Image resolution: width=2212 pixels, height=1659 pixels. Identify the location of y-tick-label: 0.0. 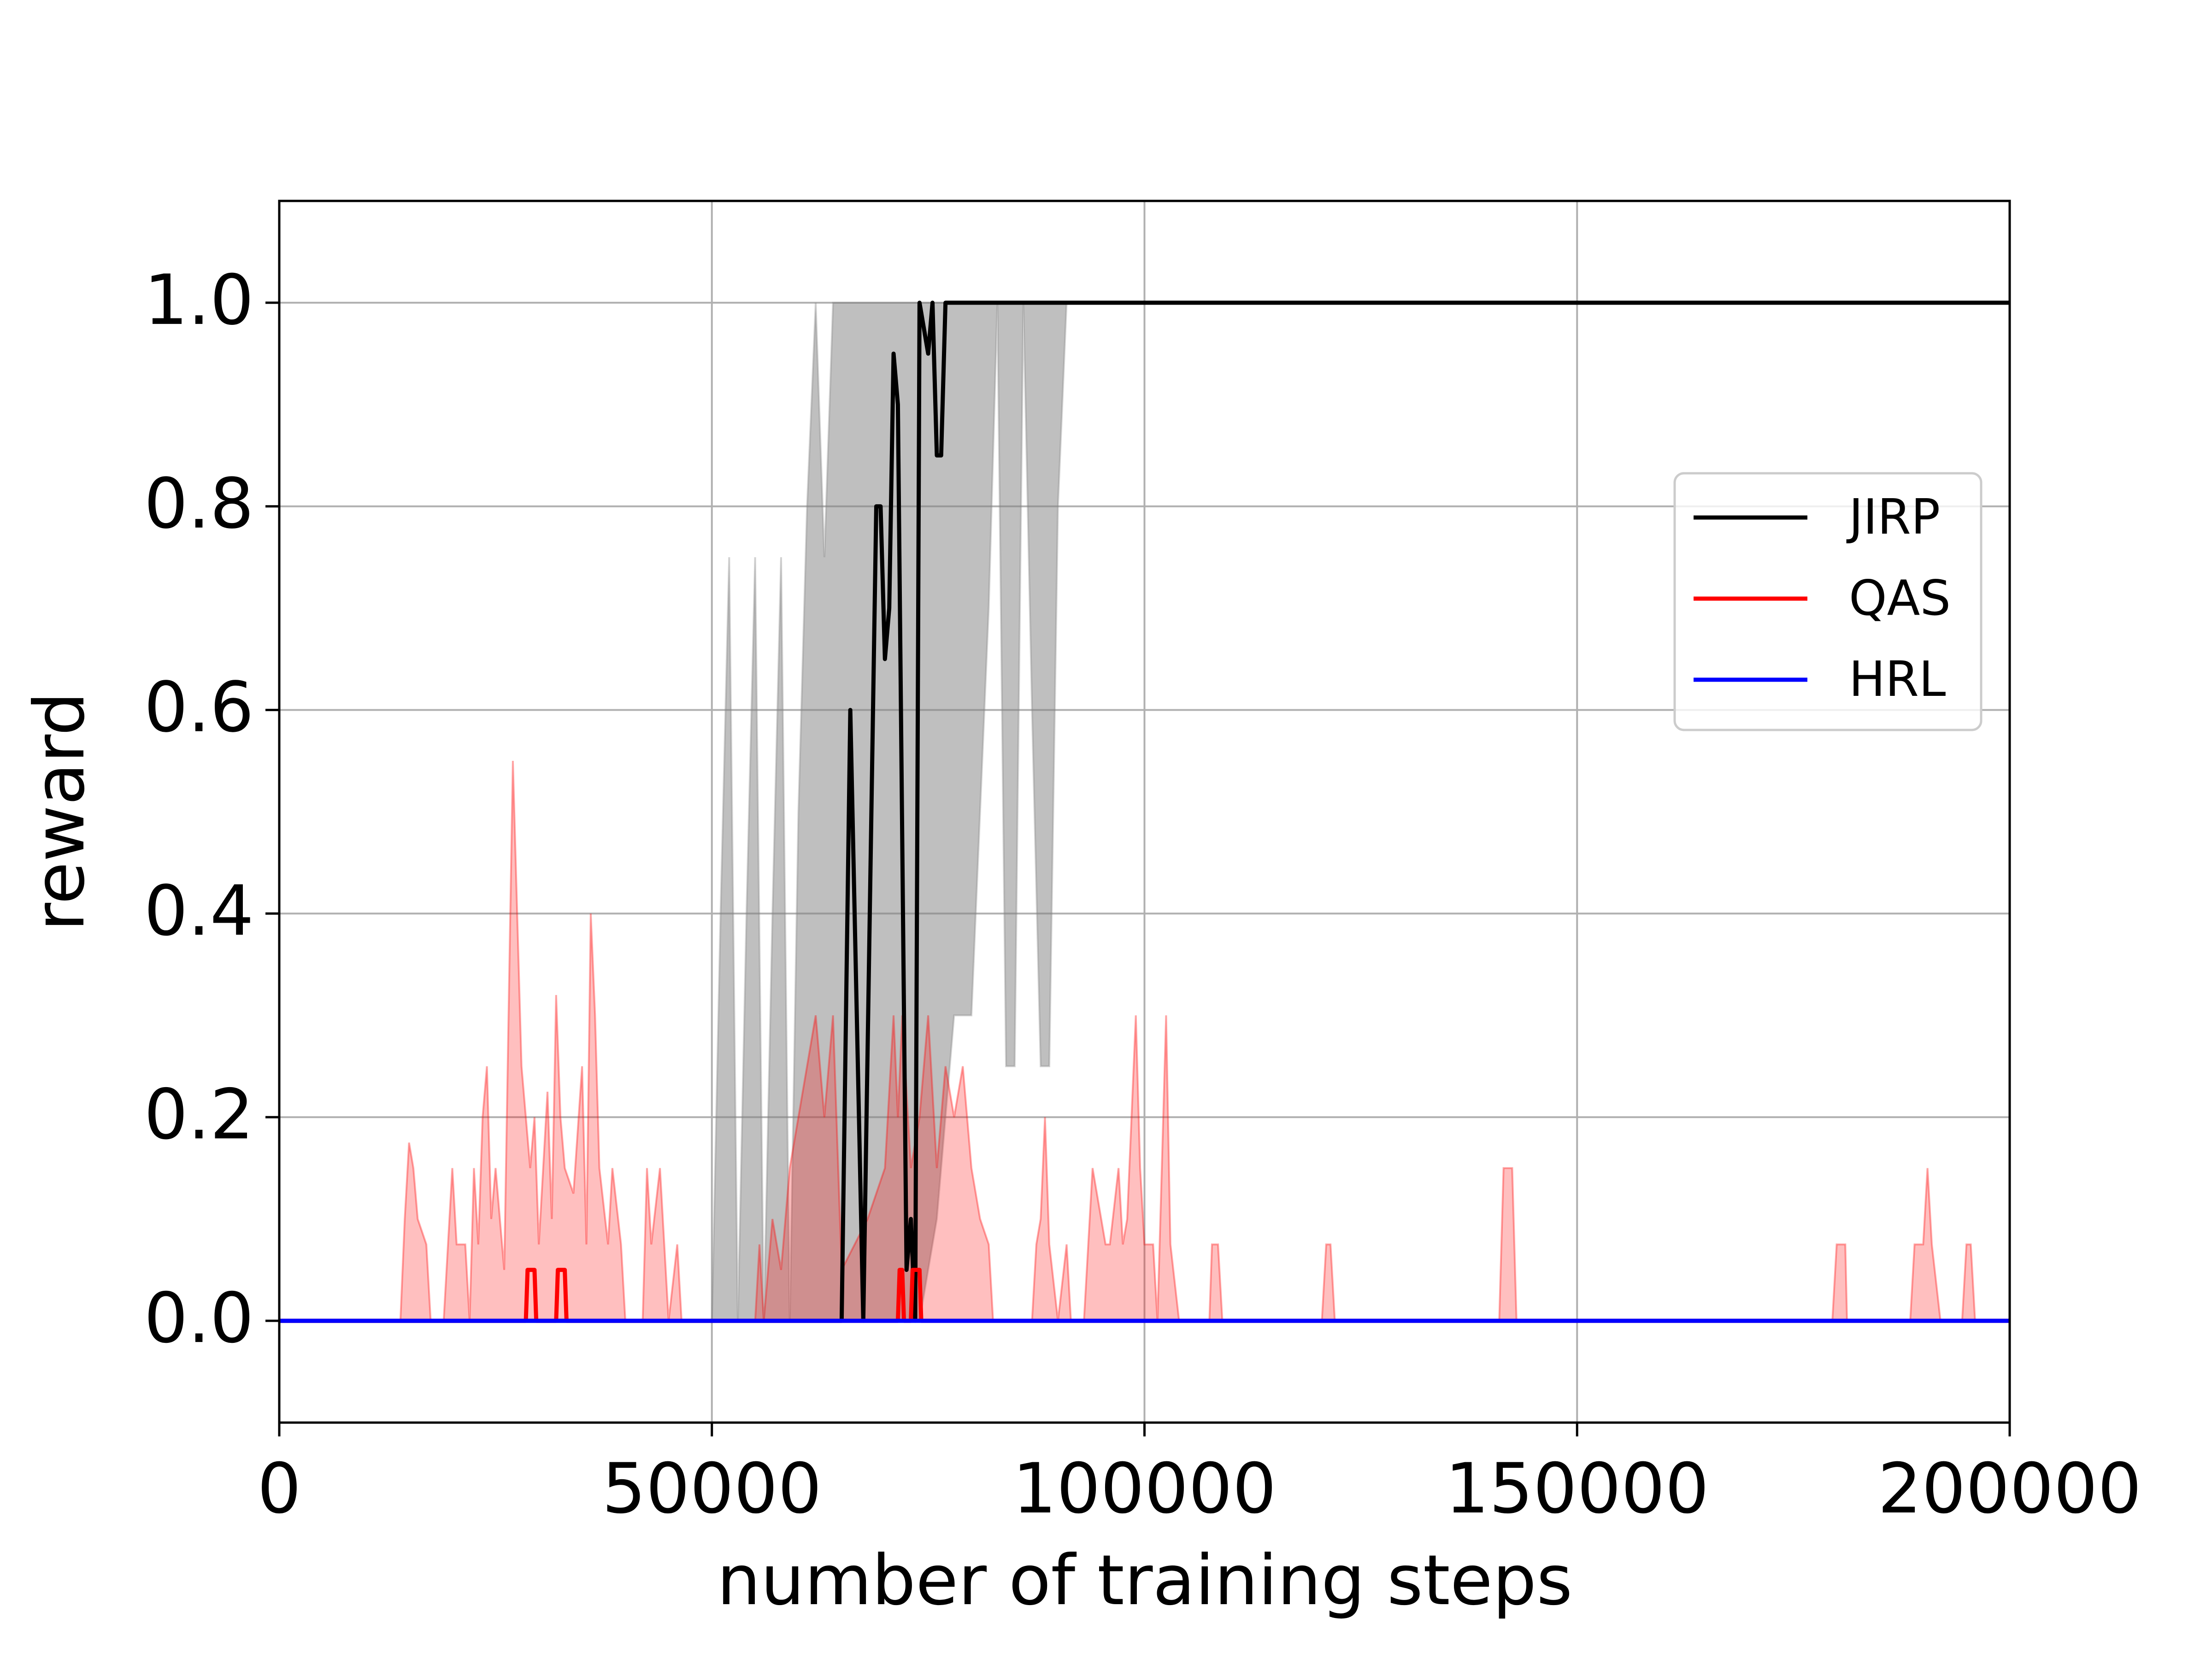
(199, 1318).